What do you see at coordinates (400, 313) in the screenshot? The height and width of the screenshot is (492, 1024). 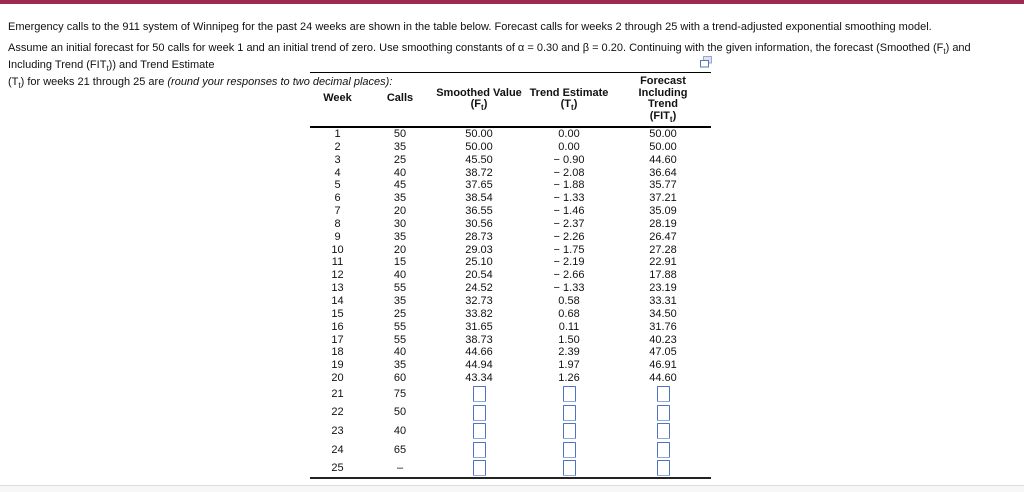 I see `calls-cell: 25` at bounding box center [400, 313].